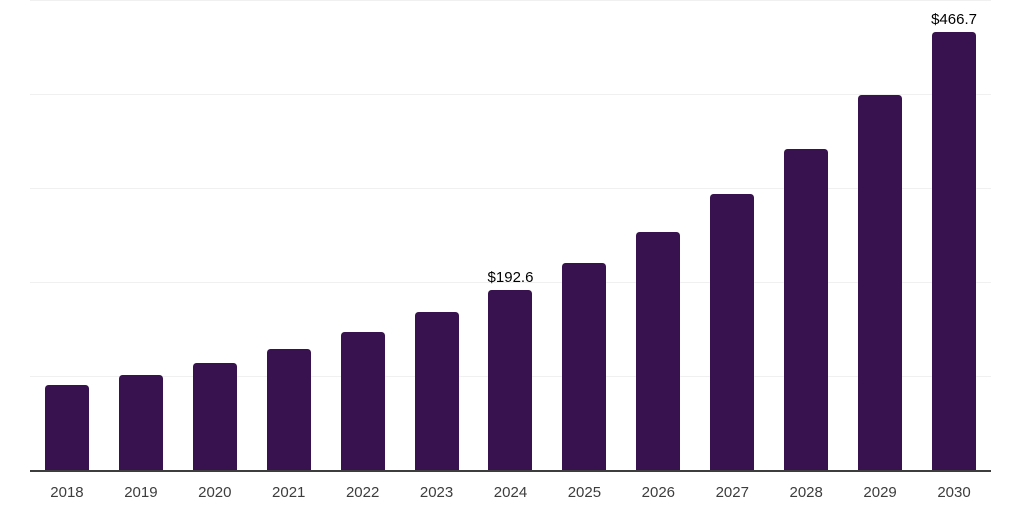 The width and height of the screenshot is (1024, 512). I want to click on bar-slot-2024: $192.6, so click(511, 236).